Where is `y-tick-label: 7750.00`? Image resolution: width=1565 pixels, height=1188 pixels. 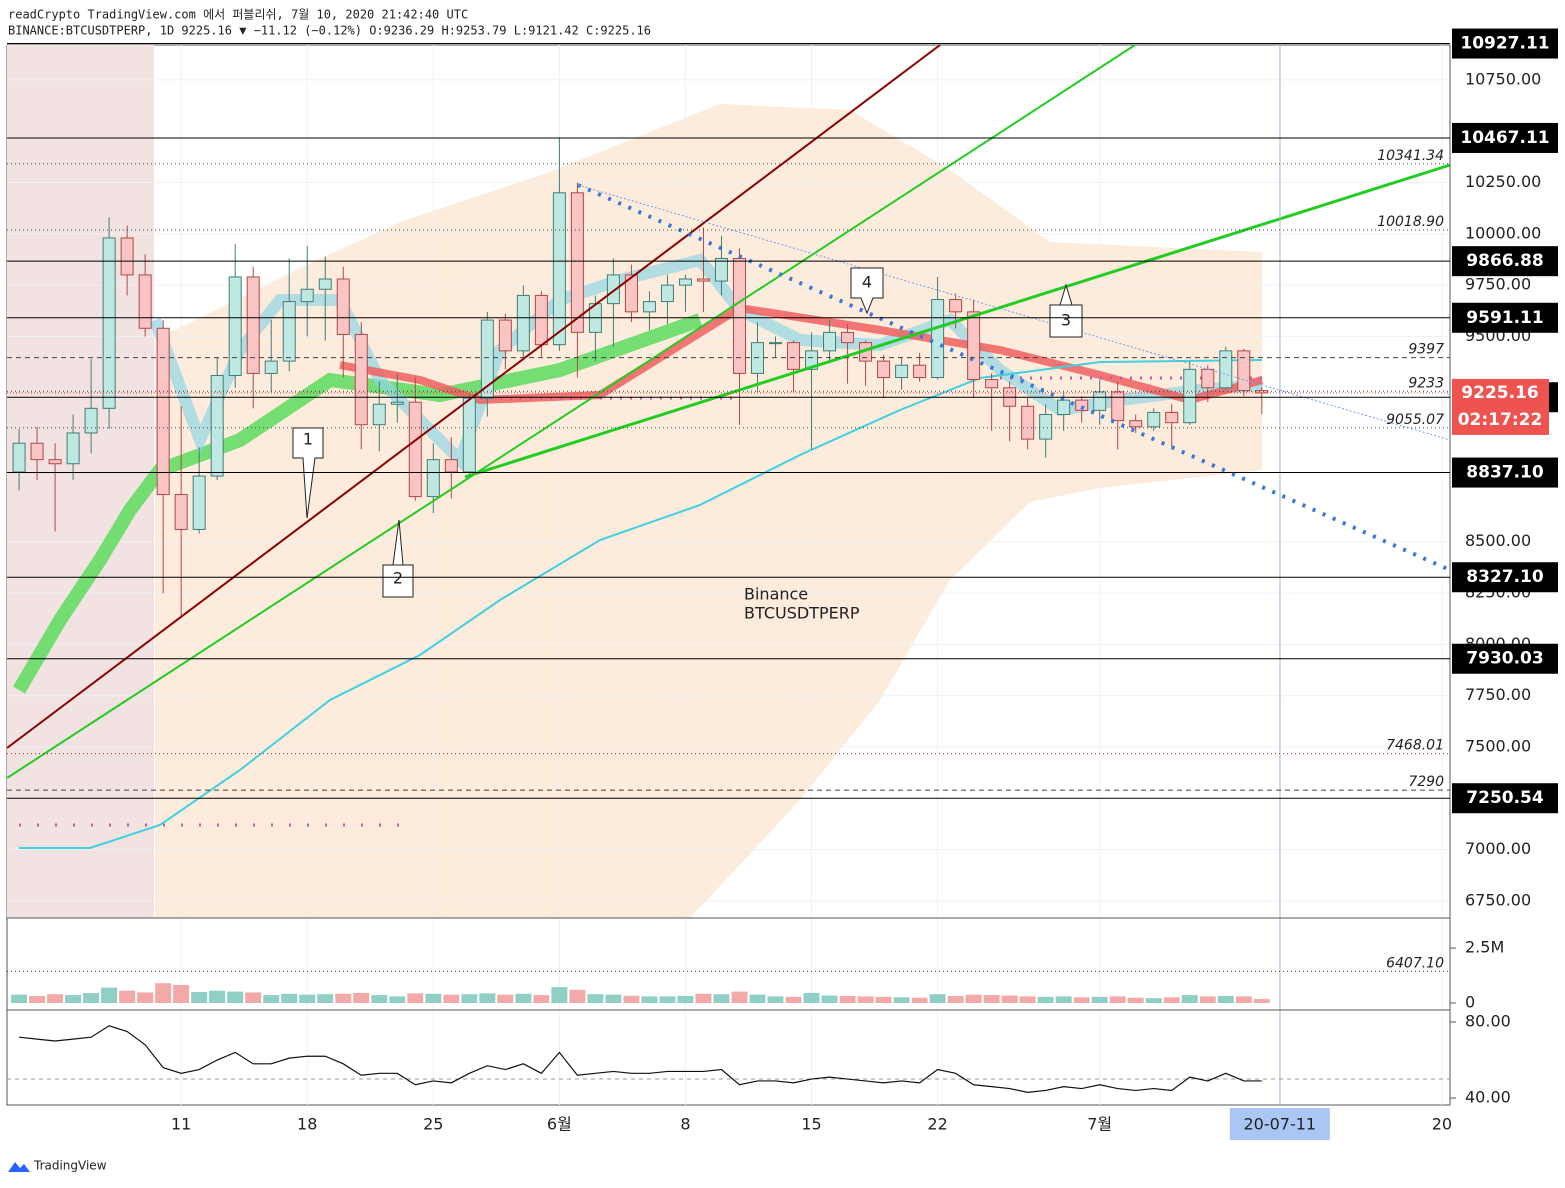
y-tick-label: 7750.00 is located at coordinates (1498, 694).